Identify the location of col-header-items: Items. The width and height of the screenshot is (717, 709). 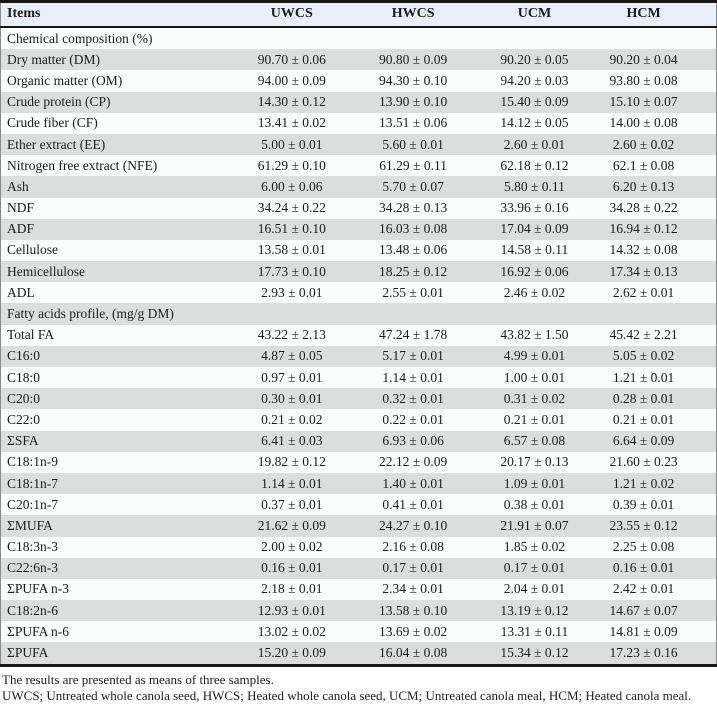
(116, 14).